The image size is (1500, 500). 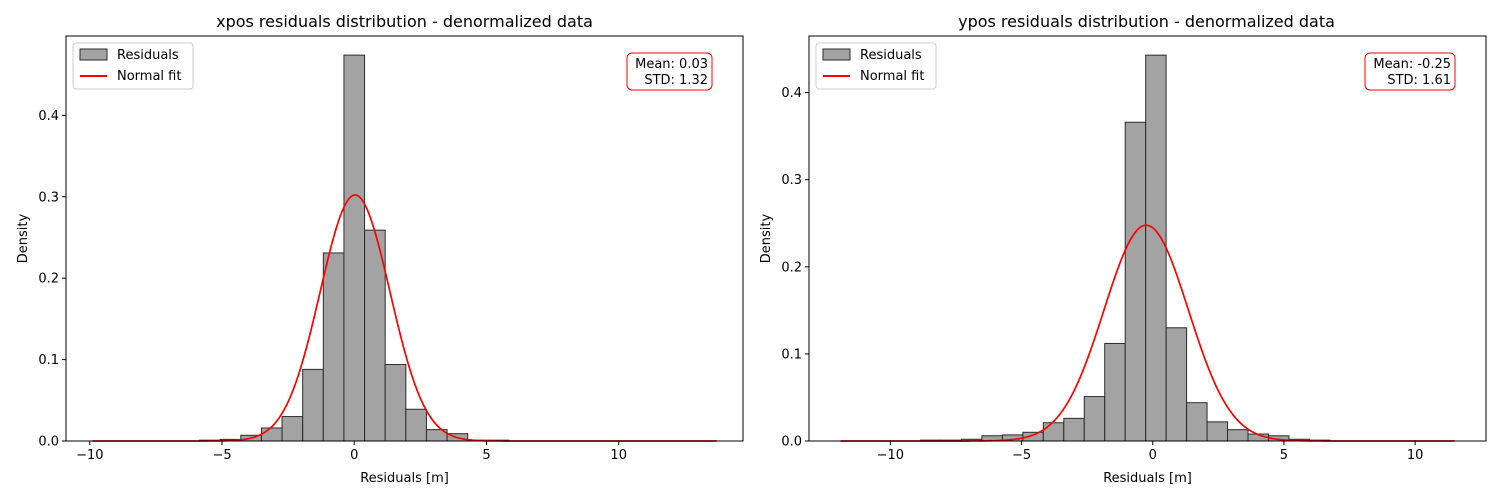 What do you see at coordinates (1419, 80) in the screenshot?
I see `stats-std: STD: 1.61` at bounding box center [1419, 80].